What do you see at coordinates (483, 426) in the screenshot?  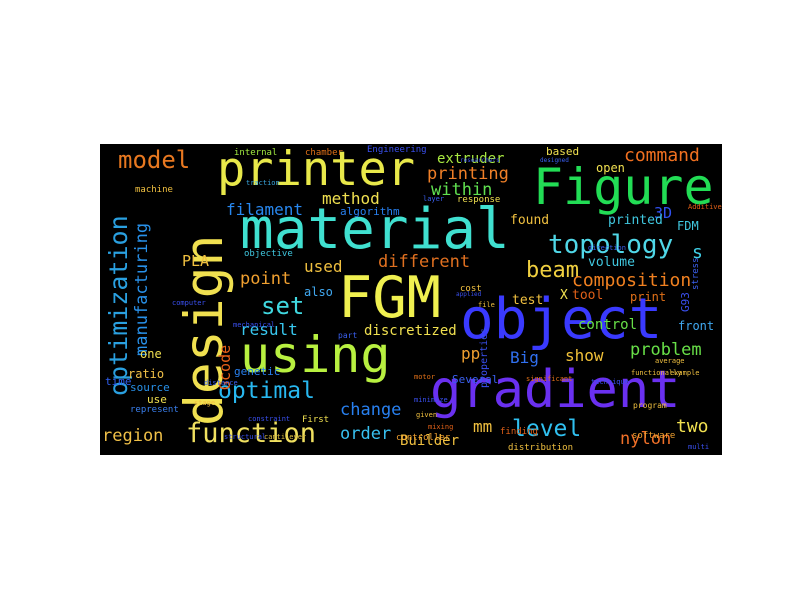 I see `word: mm` at bounding box center [483, 426].